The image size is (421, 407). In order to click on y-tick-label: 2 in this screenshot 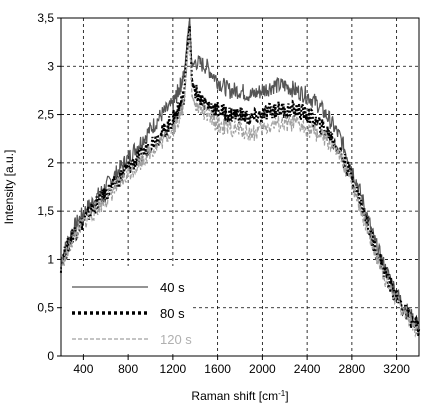, I will do `click(50, 163)`.